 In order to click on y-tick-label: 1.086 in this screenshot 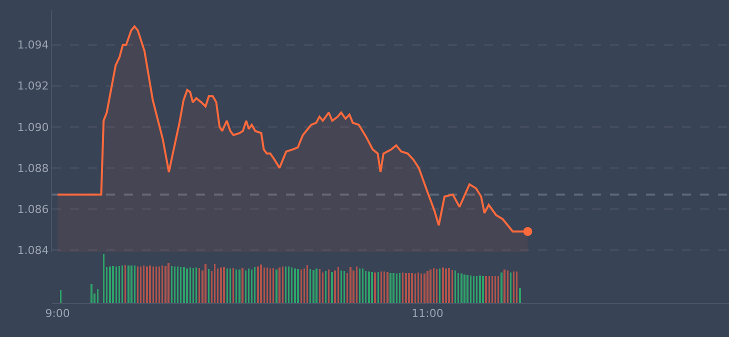, I will do `click(33, 209)`.